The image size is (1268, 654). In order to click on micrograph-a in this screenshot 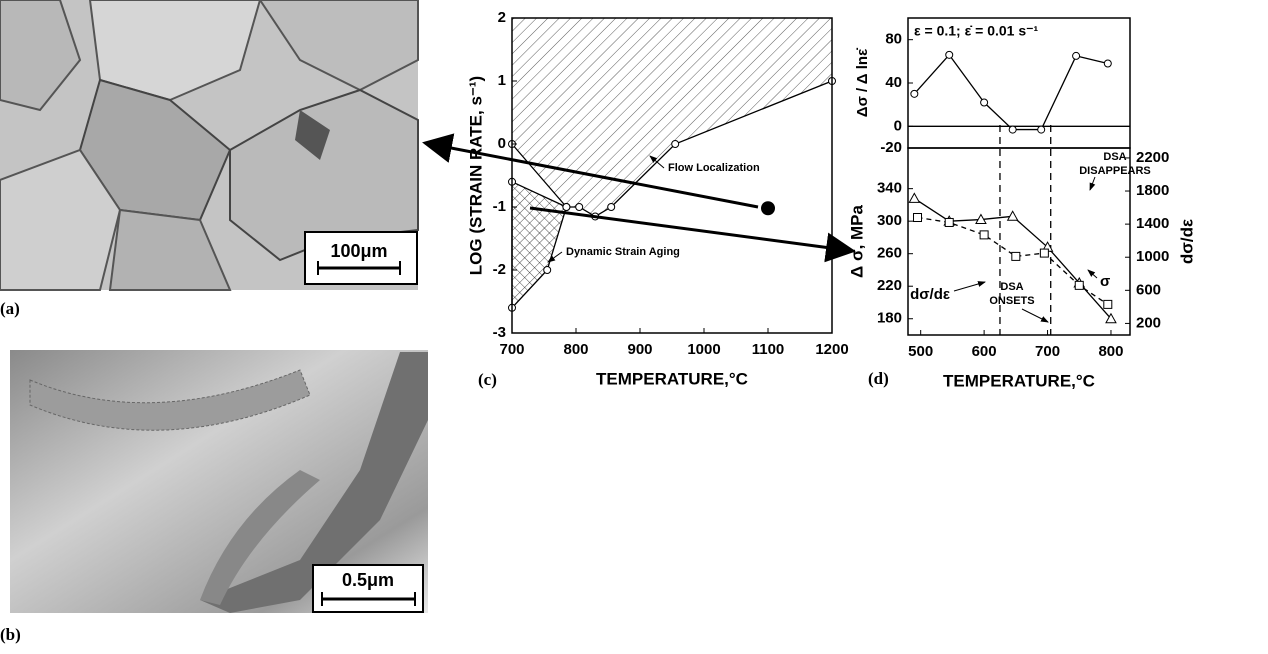, I will do `click(209, 145)`.